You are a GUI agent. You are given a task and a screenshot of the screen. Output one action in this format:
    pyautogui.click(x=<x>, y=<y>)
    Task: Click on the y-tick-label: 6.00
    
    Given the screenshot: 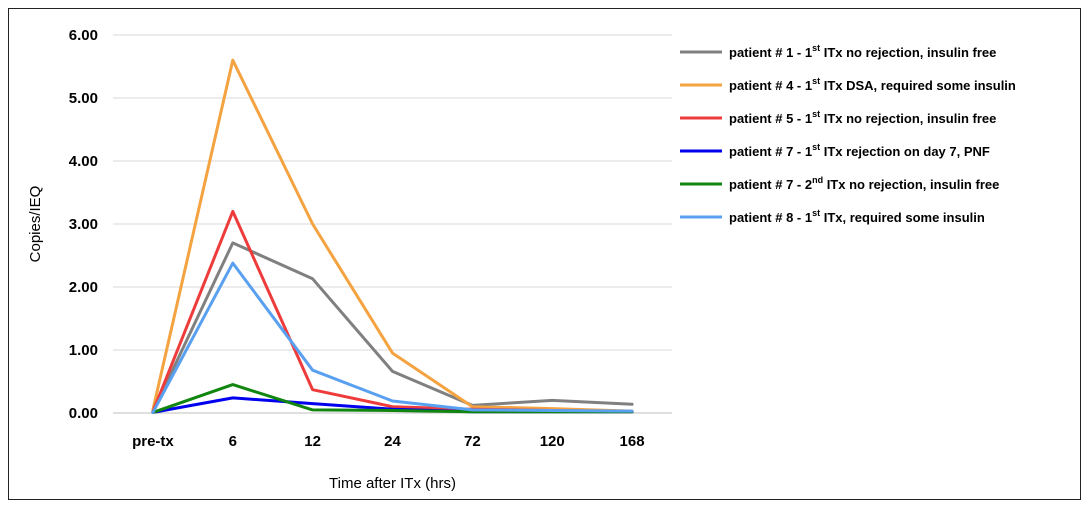 What is the action you would take?
    pyautogui.click(x=83, y=35)
    